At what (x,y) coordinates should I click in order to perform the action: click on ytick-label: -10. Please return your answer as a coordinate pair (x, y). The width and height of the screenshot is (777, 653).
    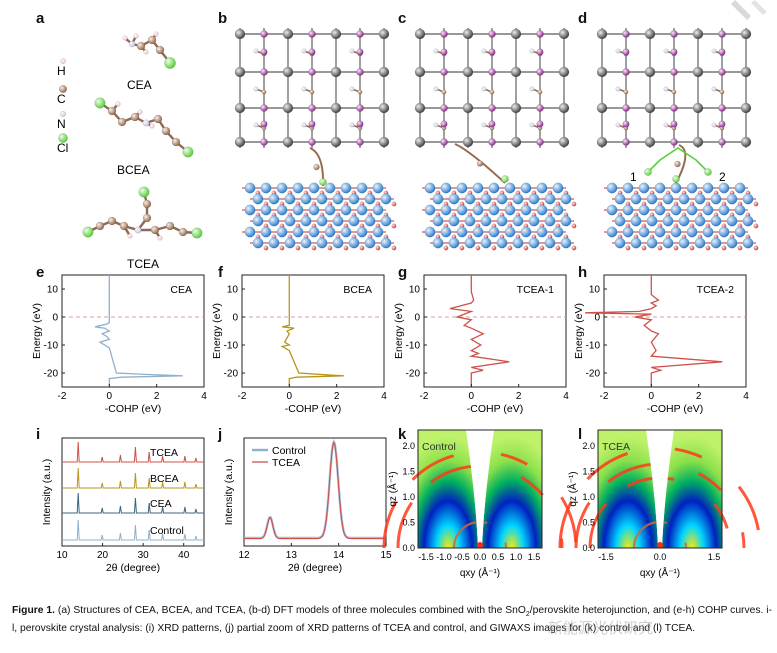
    Looking at the image, I should click on (51, 346).